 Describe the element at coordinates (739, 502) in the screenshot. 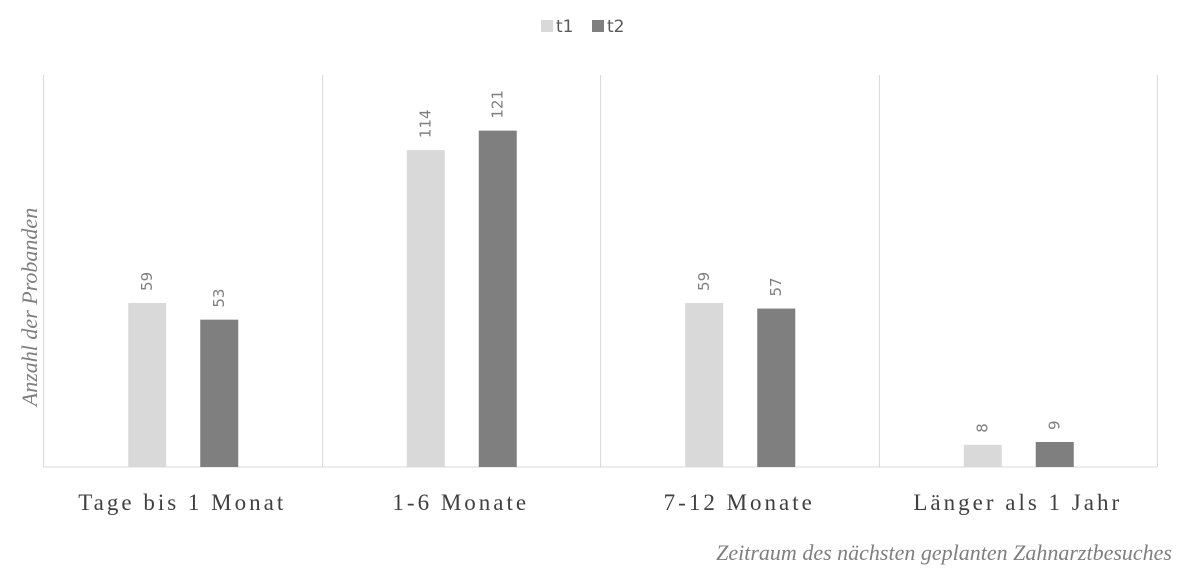

I see `category-label: 7-12 Monate` at that location.